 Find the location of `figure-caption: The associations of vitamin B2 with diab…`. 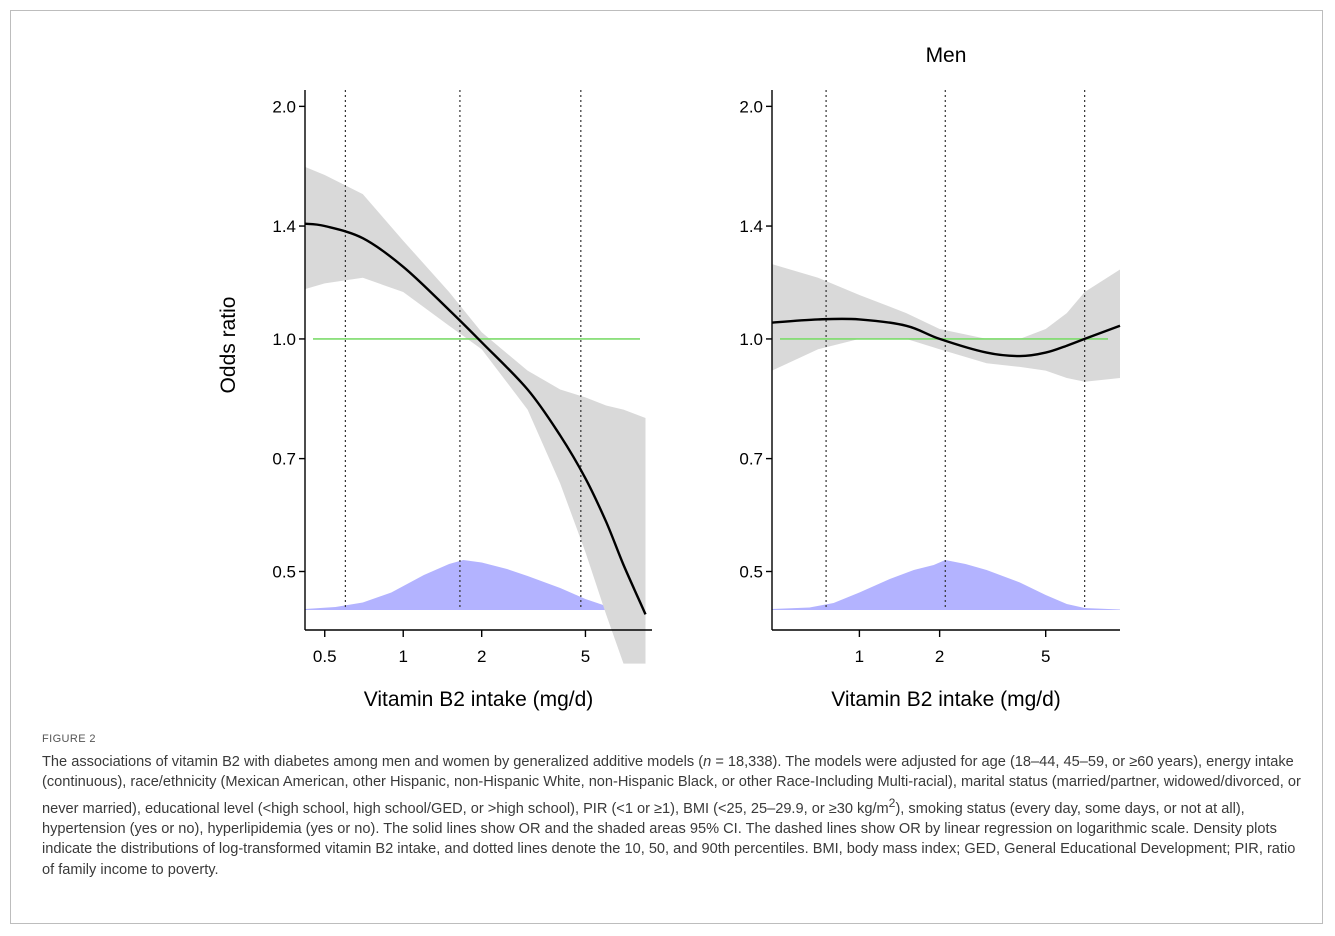

figure-caption: The associations of vitamin B2 with diab… is located at coordinates (673, 816).